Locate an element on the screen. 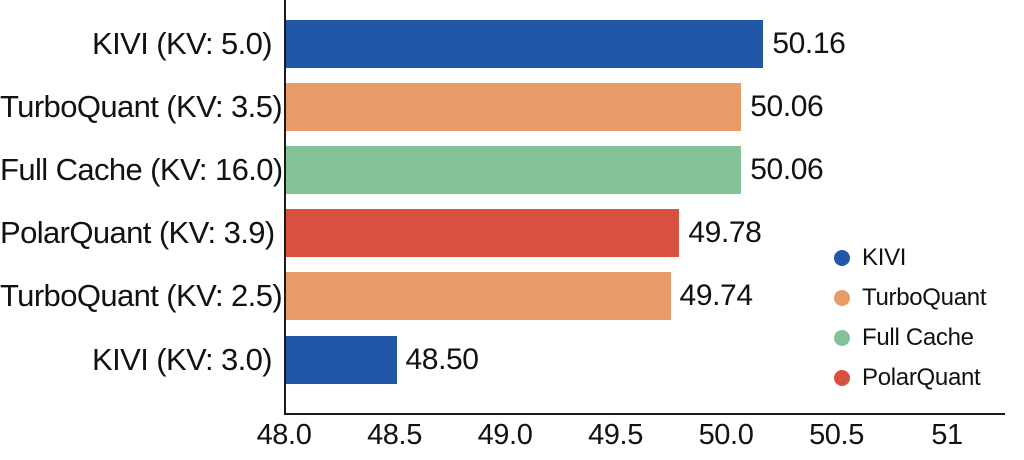  value-label: 48.50 is located at coordinates (442, 359).